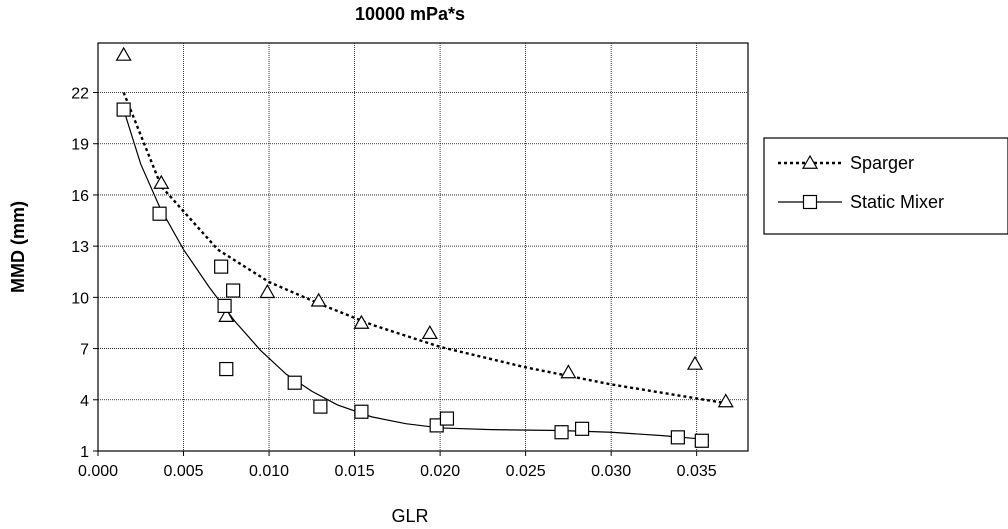 This screenshot has height=529, width=1008. What do you see at coordinates (397, 465) in the screenshot?
I see `x-axis-ticks: 0.000 0.005 0.010 0.015 0.020 0.025 0.030 0.035` at bounding box center [397, 465].